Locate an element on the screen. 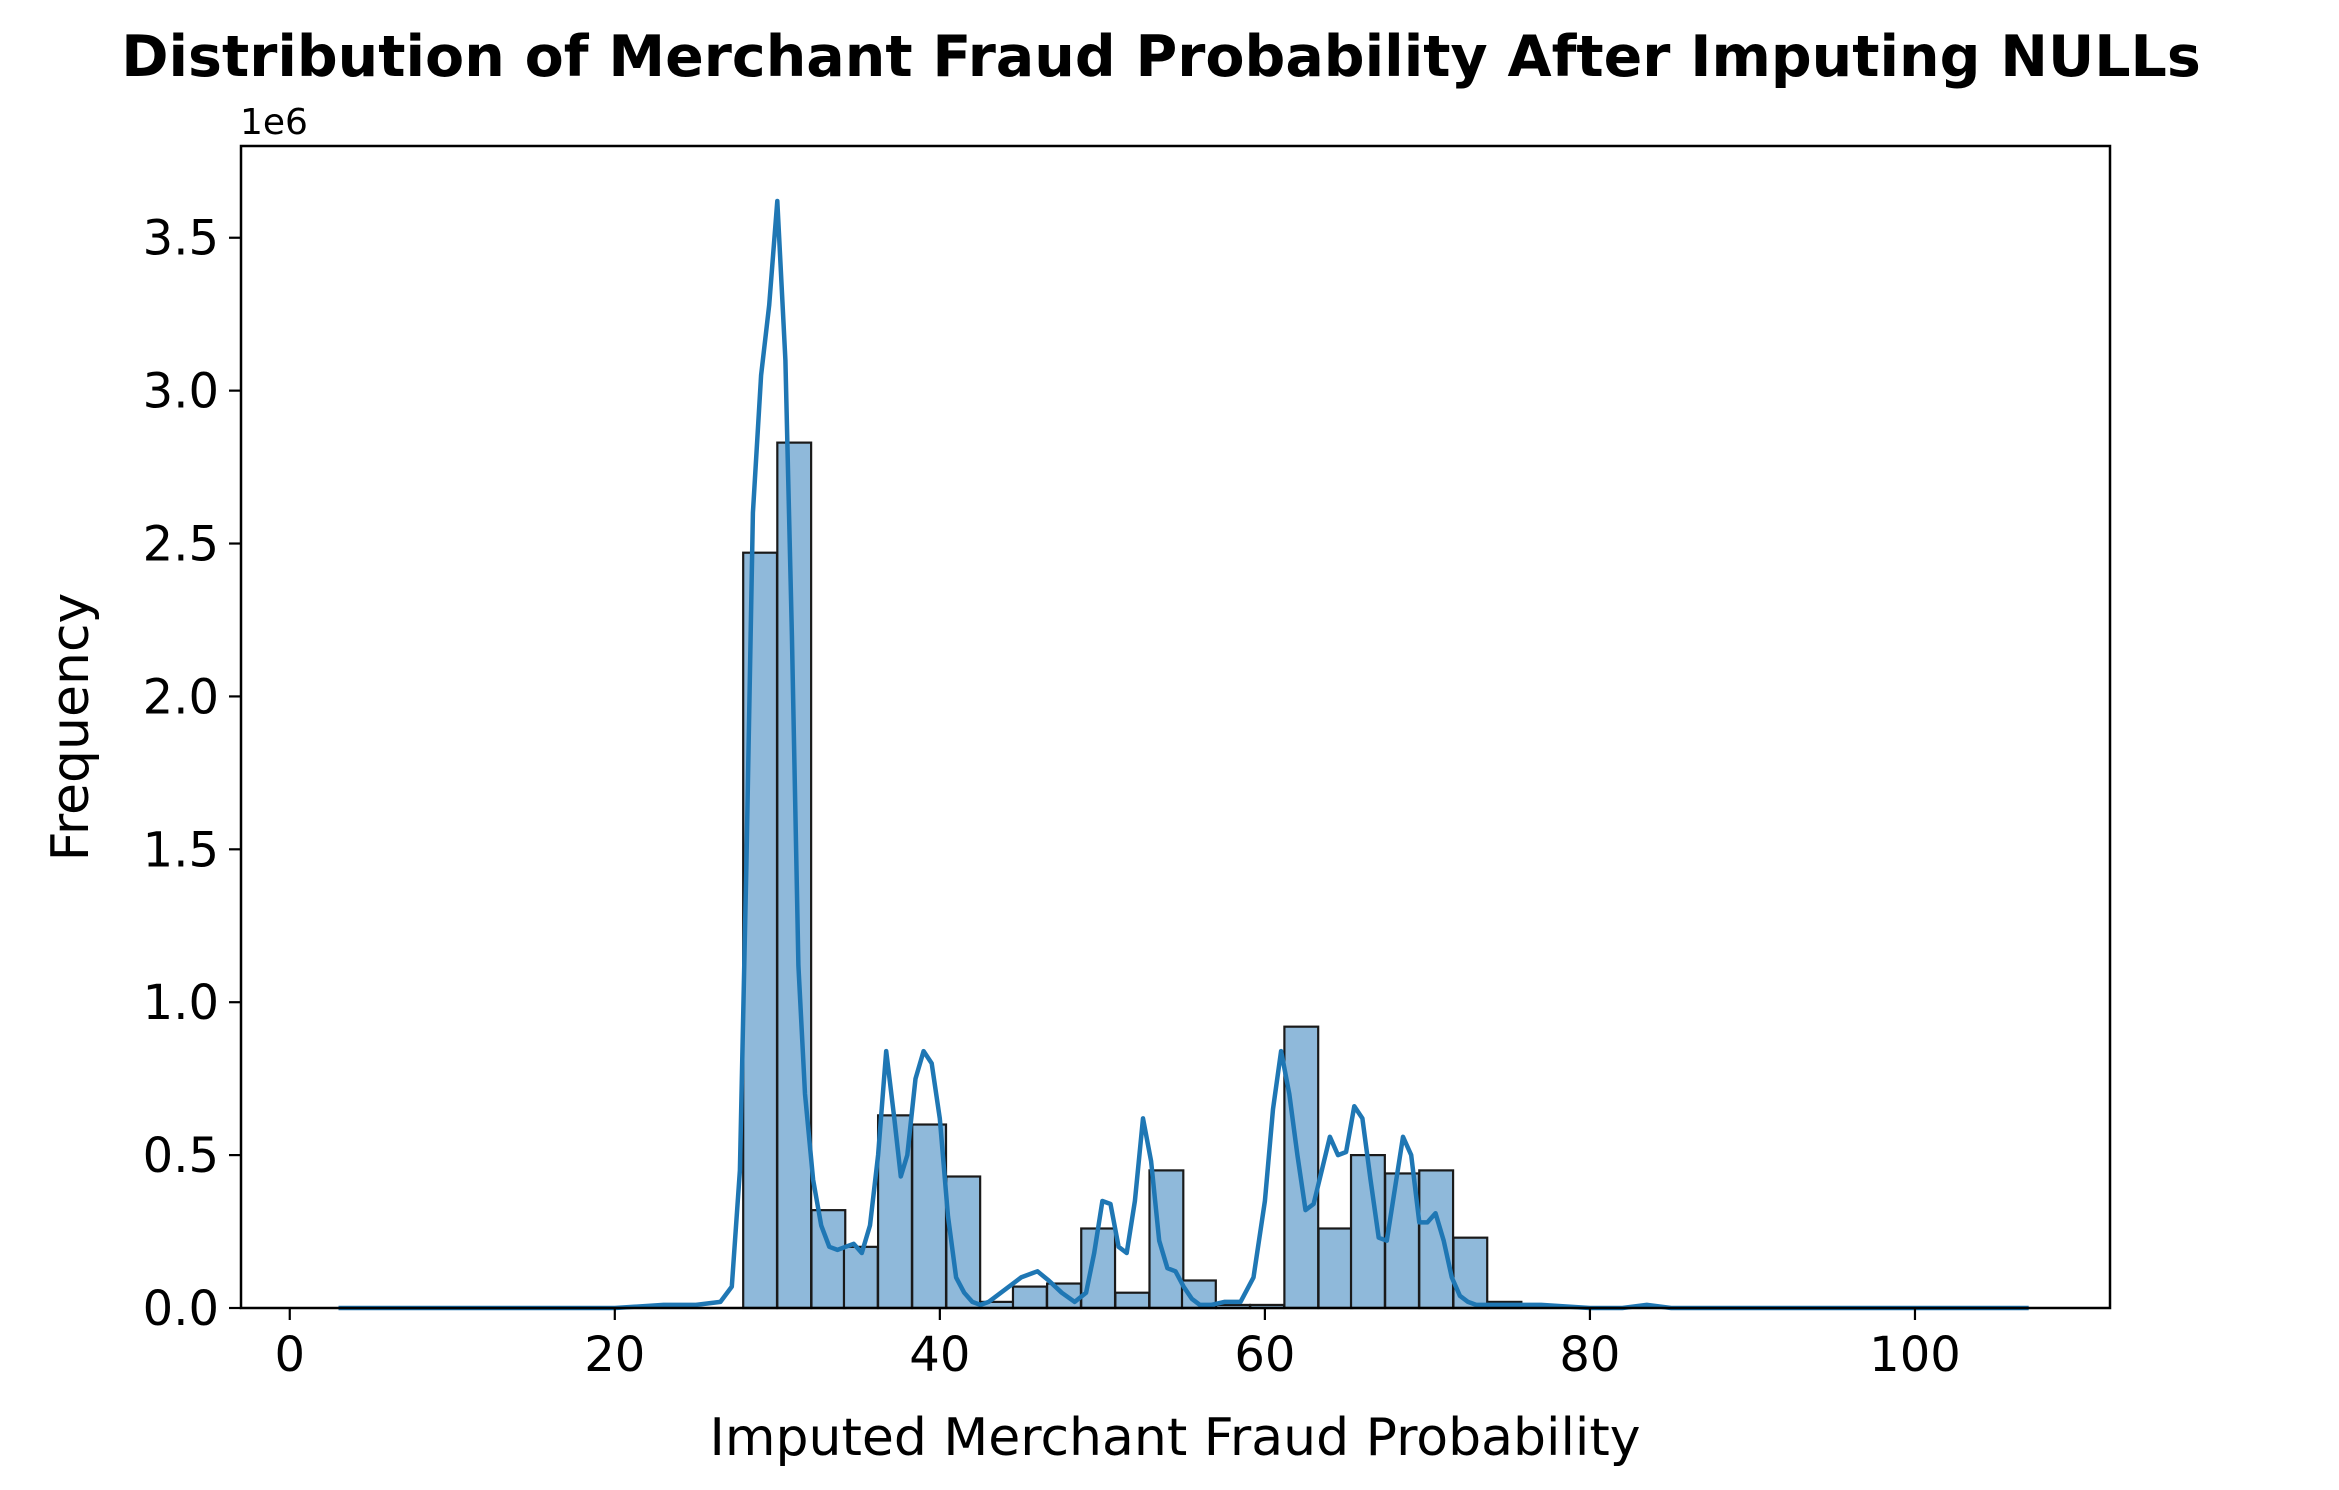 This screenshot has height=1490, width=2339. x-axis-label: Imputed Merchant Fraud Probability is located at coordinates (1175, 1438).